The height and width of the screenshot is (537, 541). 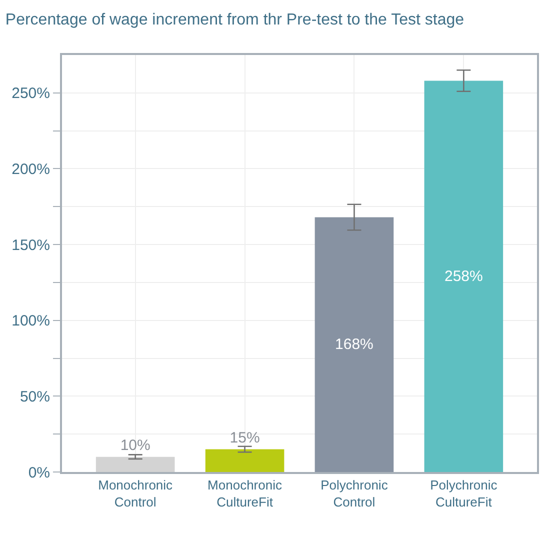 I want to click on y-tick-label: 50%, so click(x=35, y=397).